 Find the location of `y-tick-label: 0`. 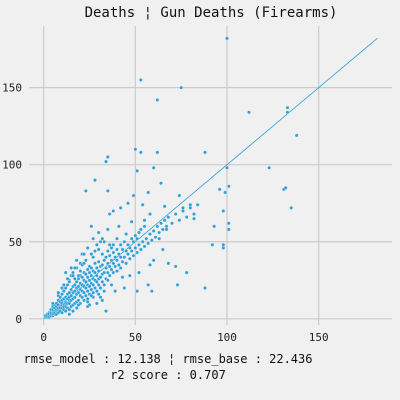

y-tick-label: 0 is located at coordinates (18, 319).